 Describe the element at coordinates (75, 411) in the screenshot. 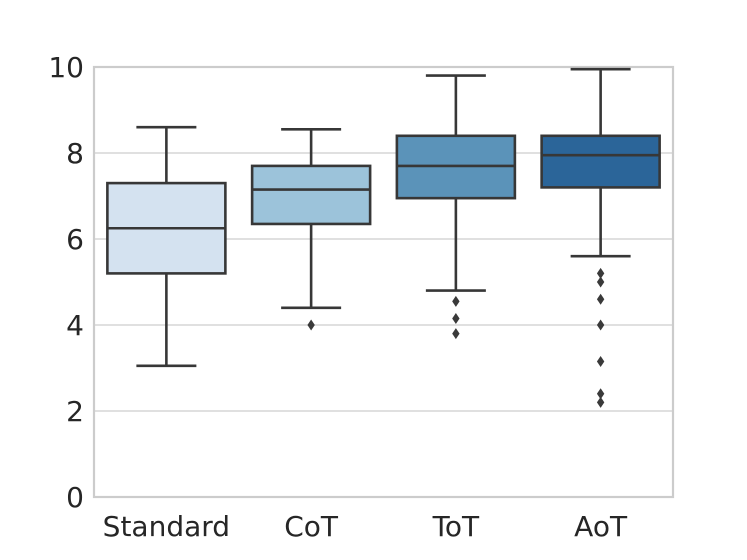

I see `y-tick-label-2: 2` at that location.